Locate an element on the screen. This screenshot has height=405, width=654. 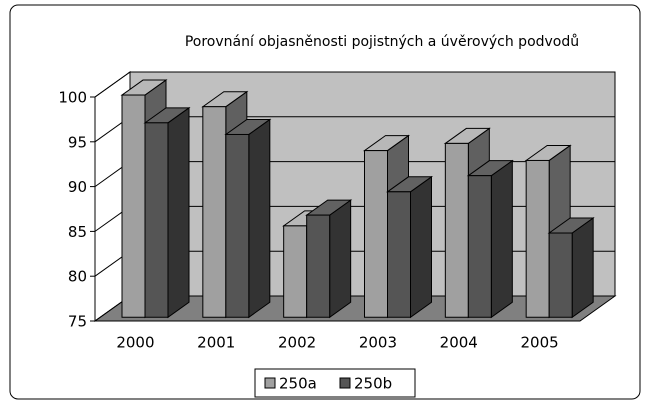
y-tick-label: 100 is located at coordinates (72, 98).